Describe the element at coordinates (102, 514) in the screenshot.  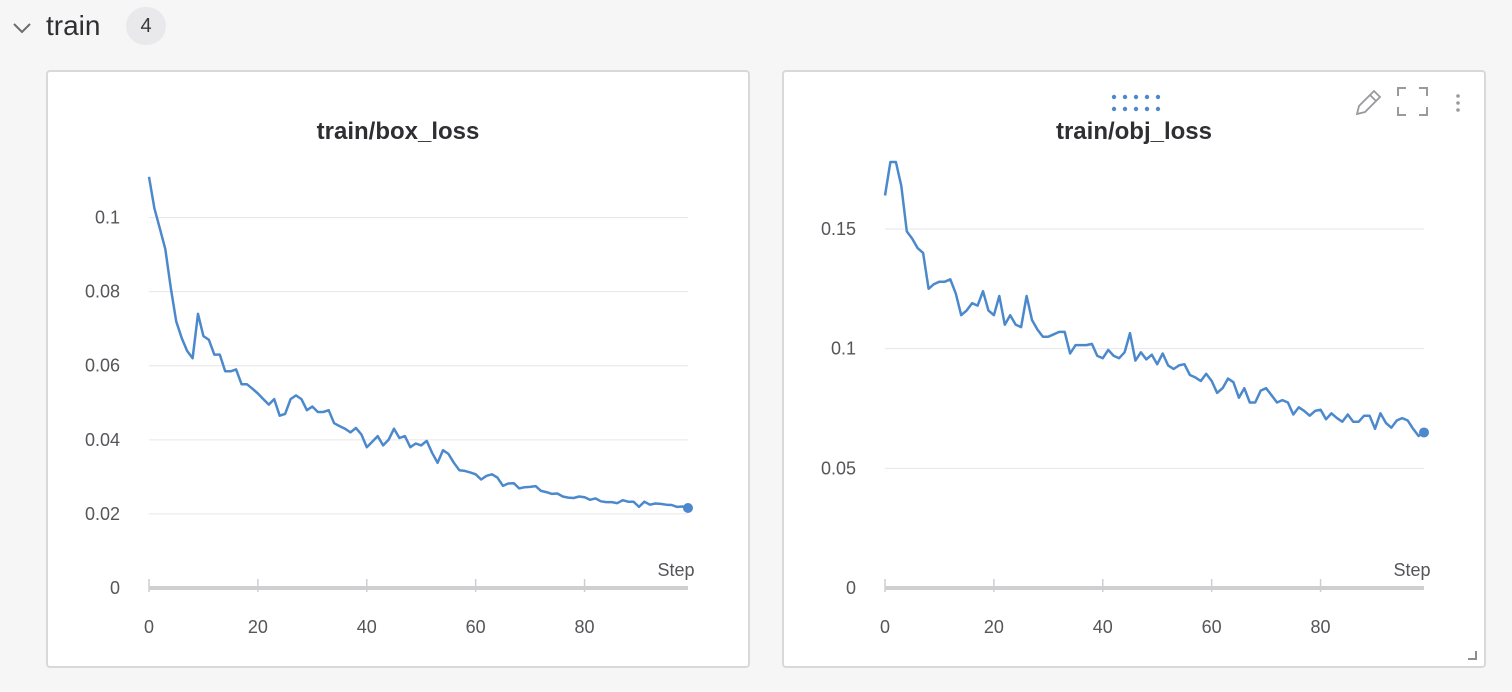
I see `y-tick-label: 0.02` at that location.